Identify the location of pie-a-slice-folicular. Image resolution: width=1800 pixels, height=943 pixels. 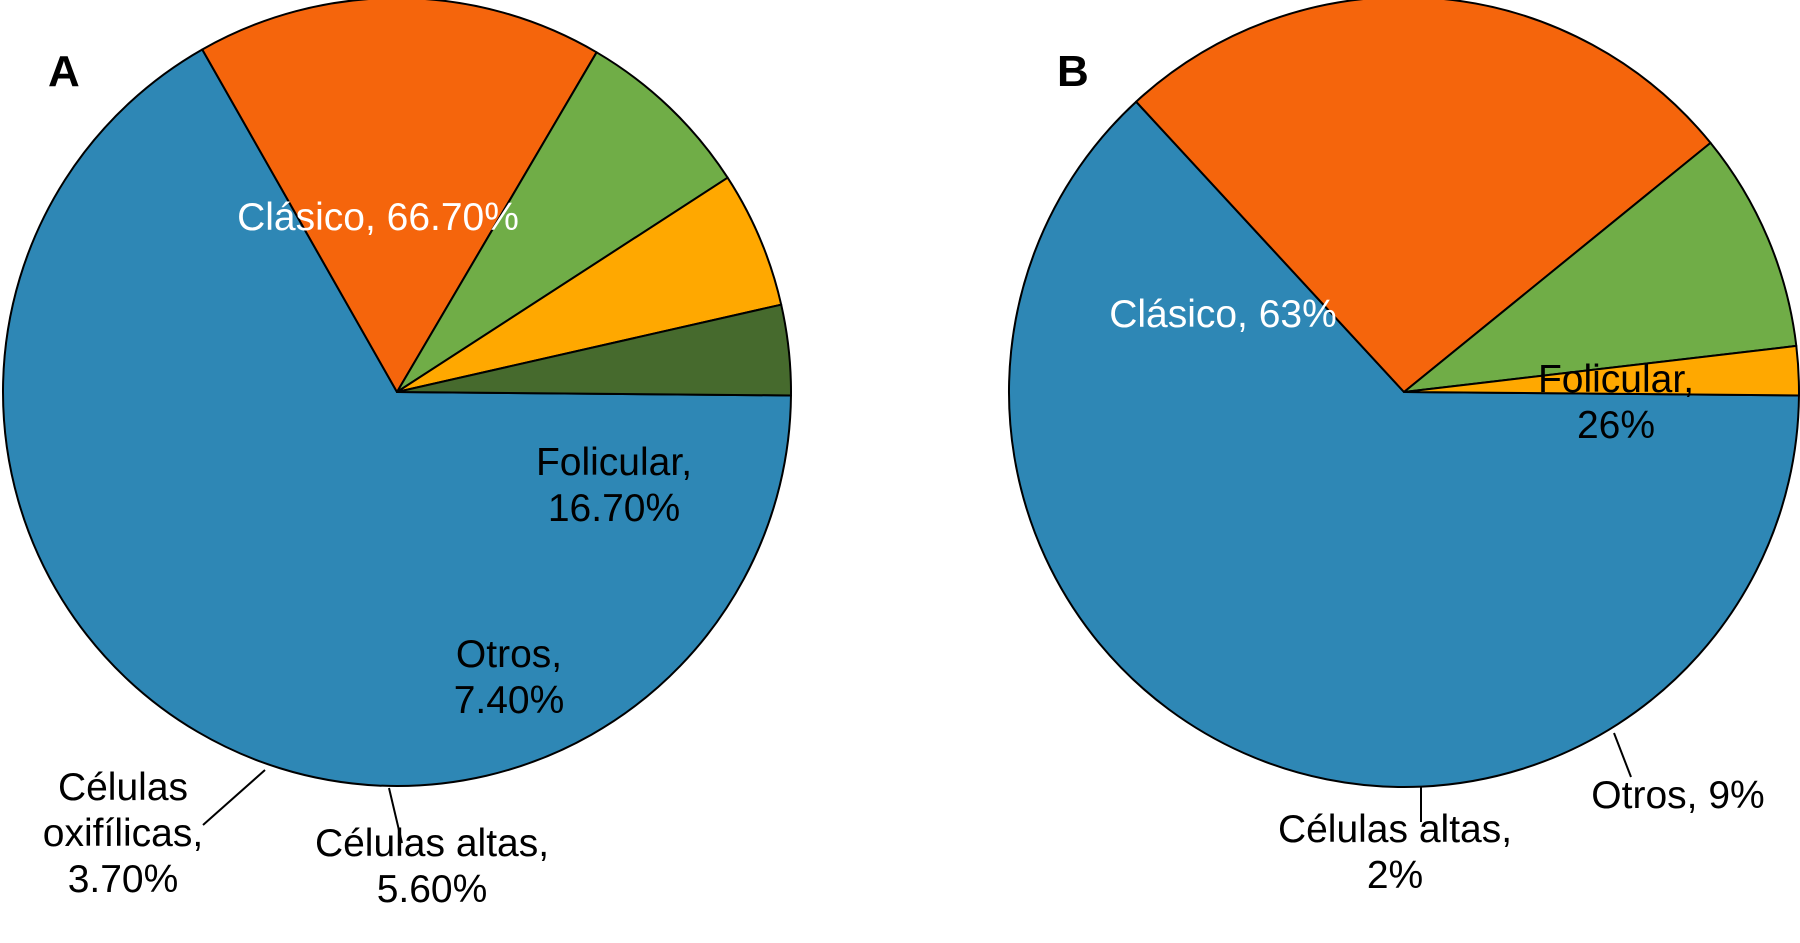
(399, 196).